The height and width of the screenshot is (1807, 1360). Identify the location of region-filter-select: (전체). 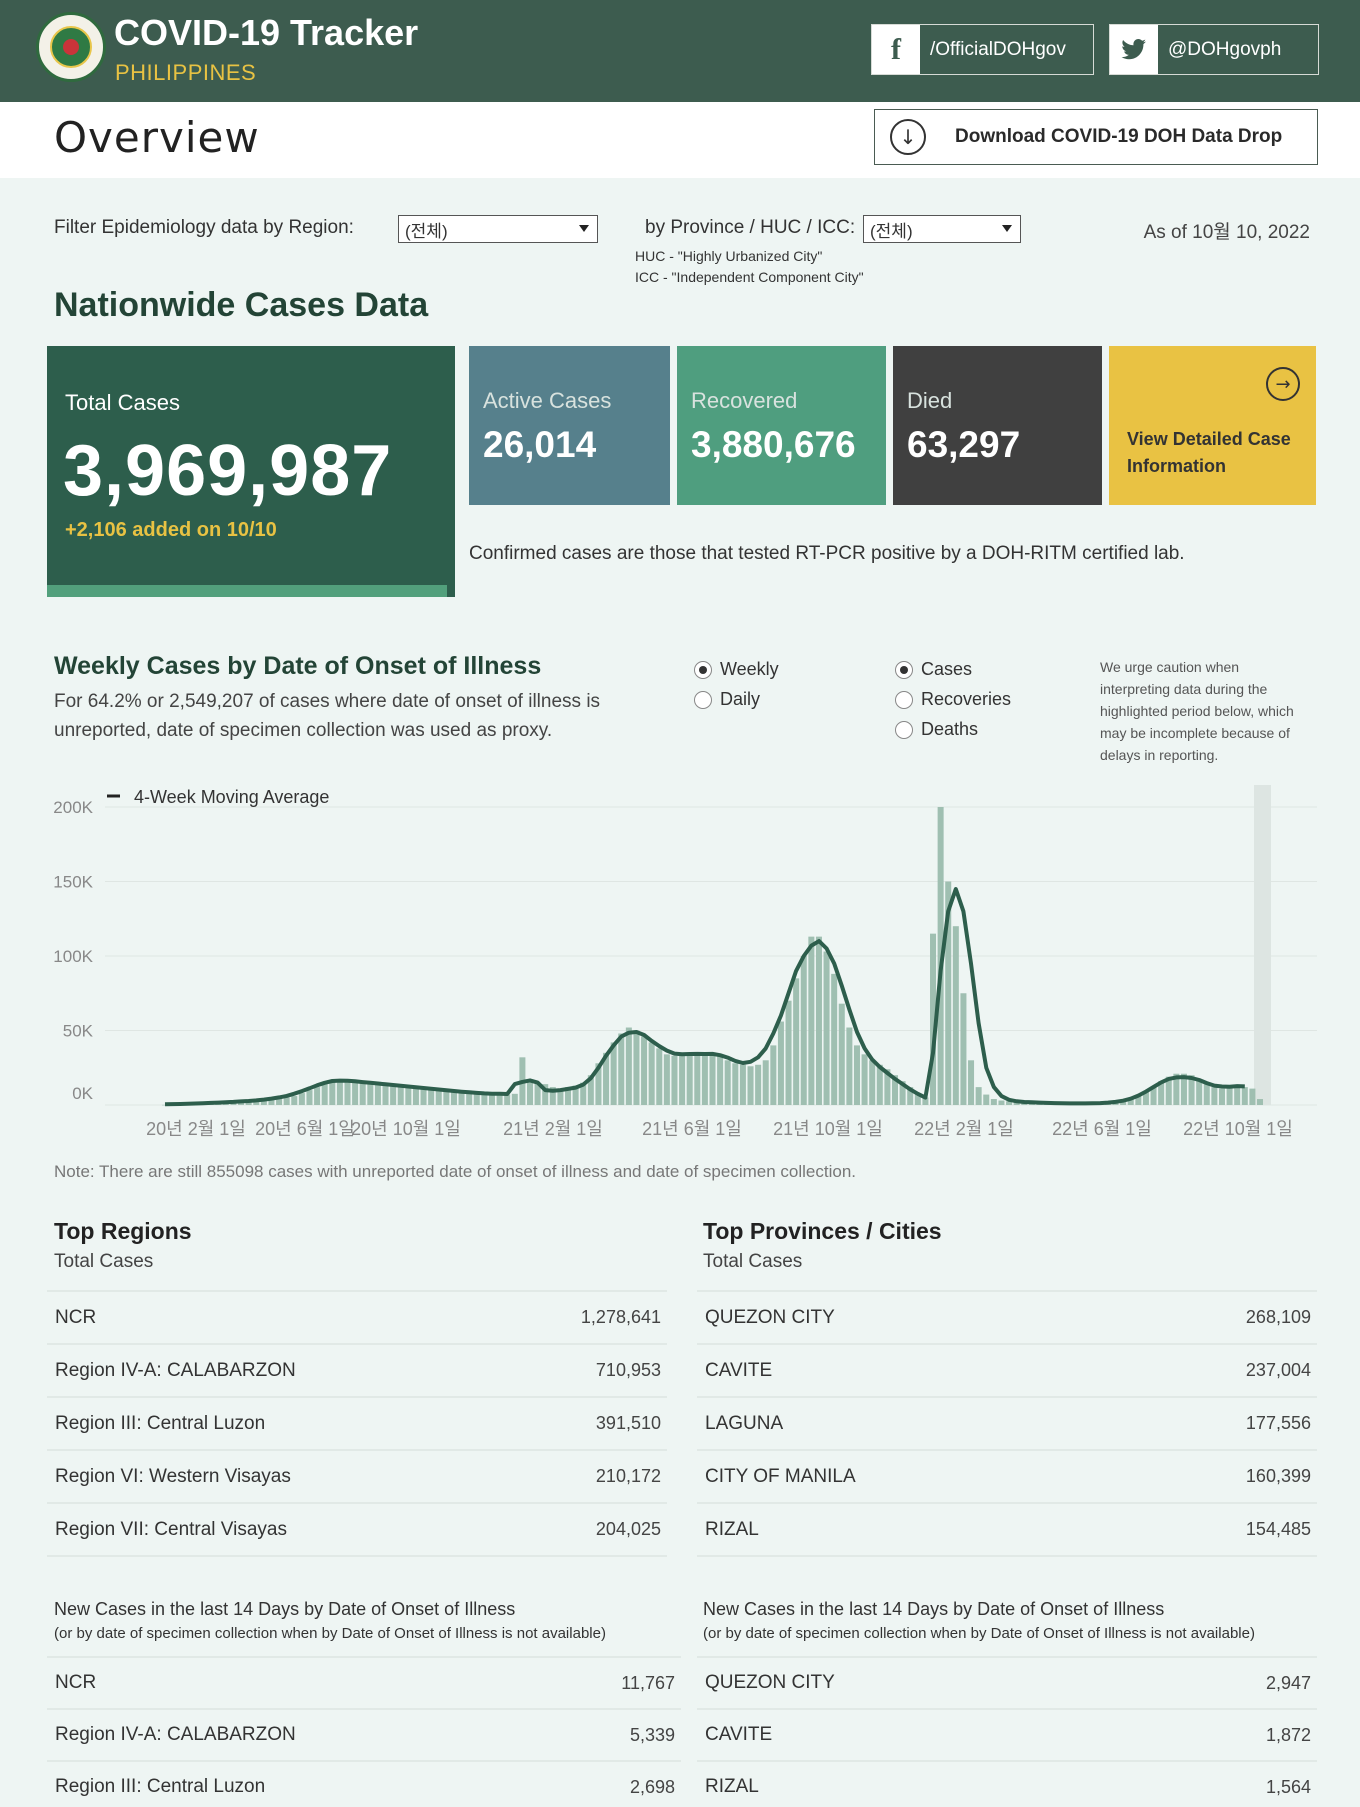
(498, 229).